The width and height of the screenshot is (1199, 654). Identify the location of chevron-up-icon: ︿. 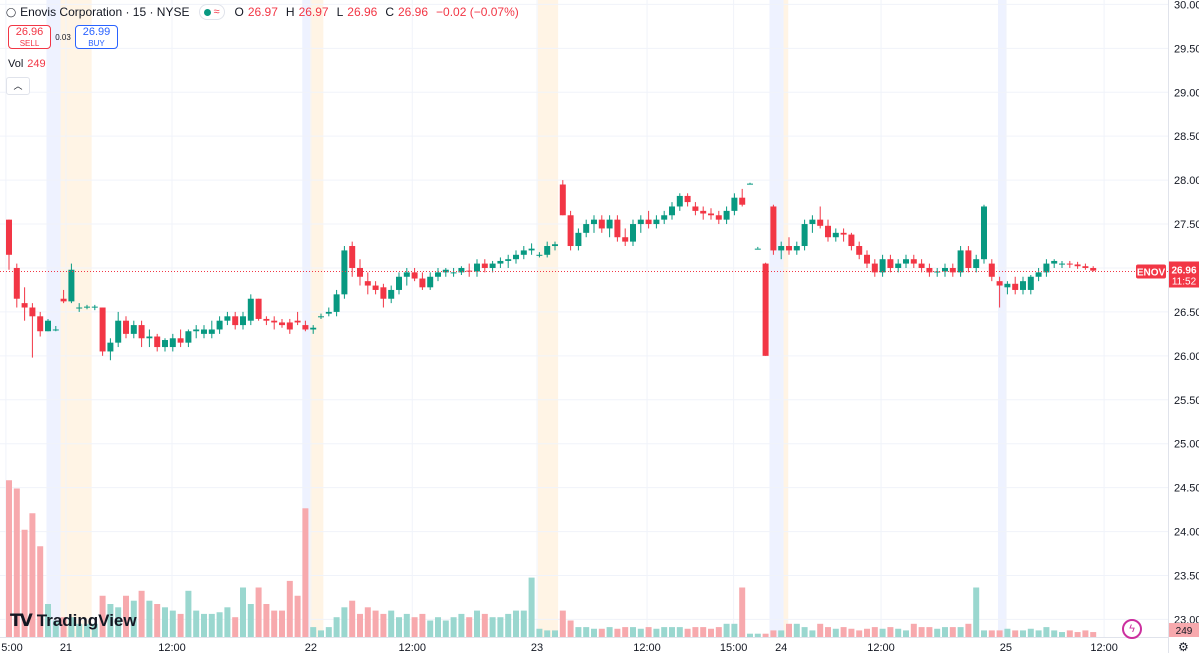
(18, 86).